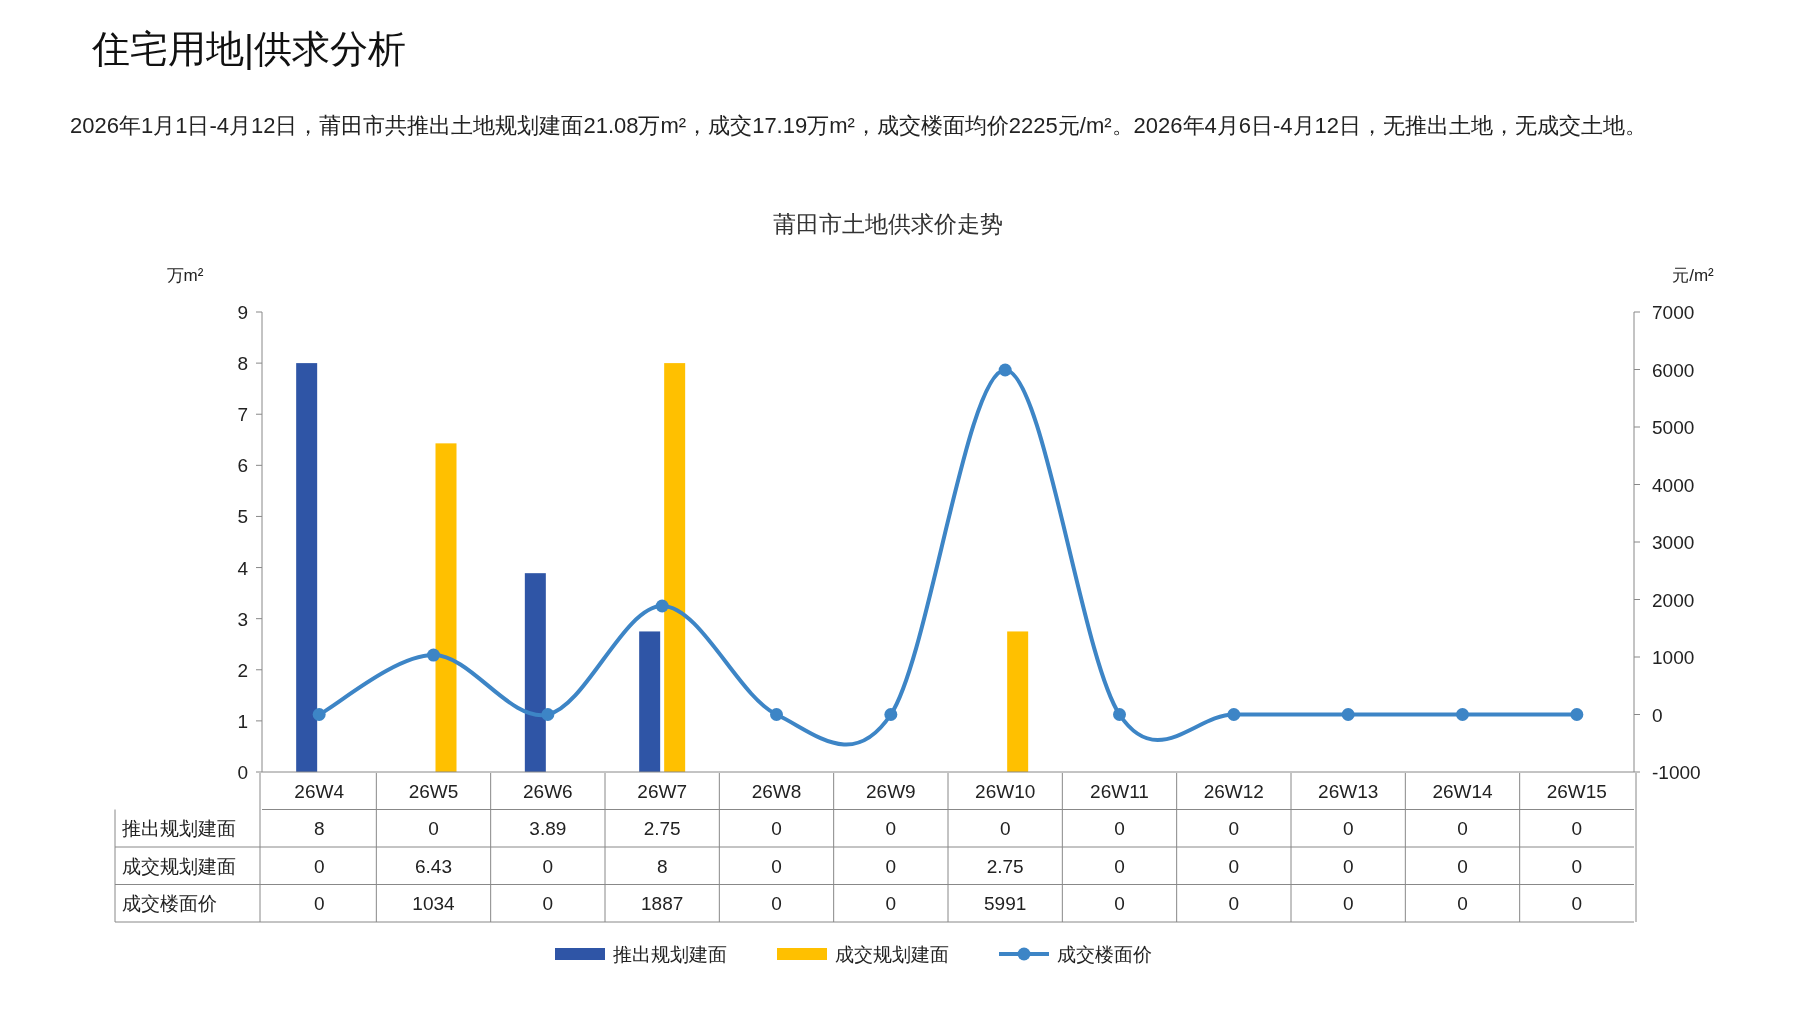 This screenshot has height=1010, width=1797. Describe the element at coordinates (1673, 427) in the screenshot. I see `y2-tick-label: 5000` at that location.